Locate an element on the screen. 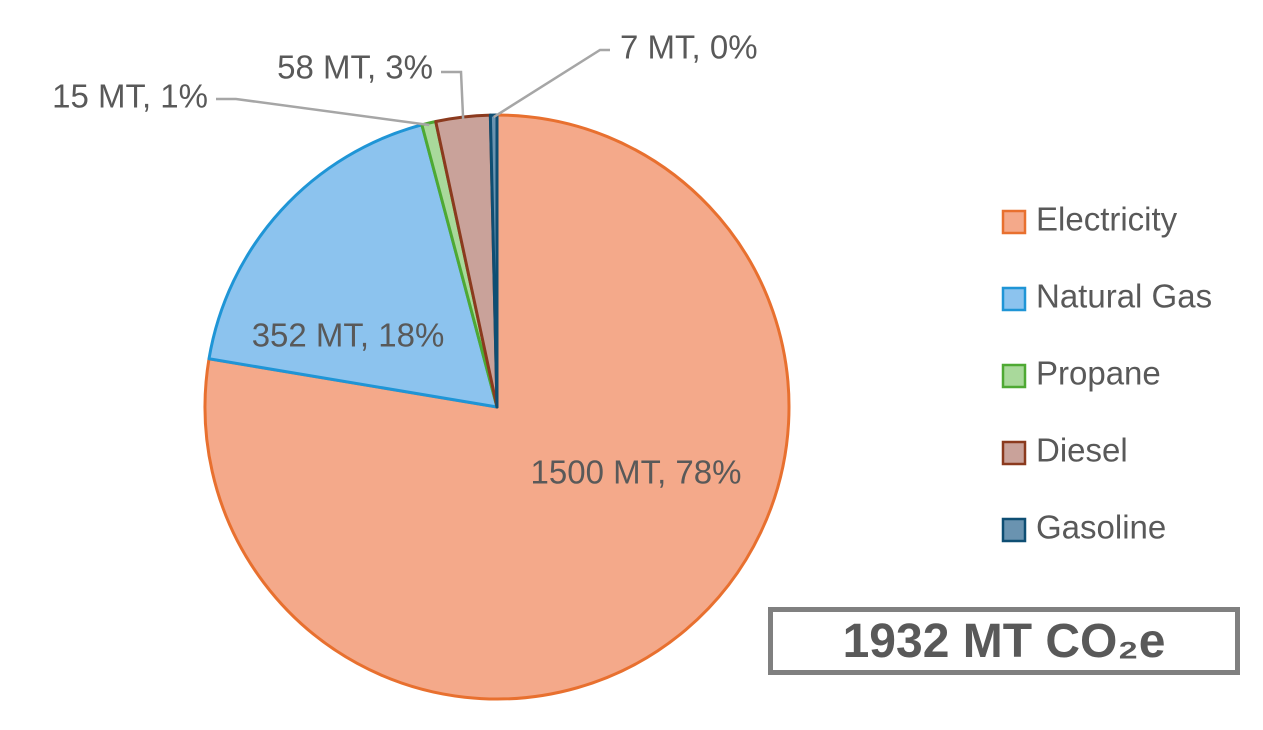 The width and height of the screenshot is (1263, 730). leader-line-diesel is located at coordinates (453, 95).